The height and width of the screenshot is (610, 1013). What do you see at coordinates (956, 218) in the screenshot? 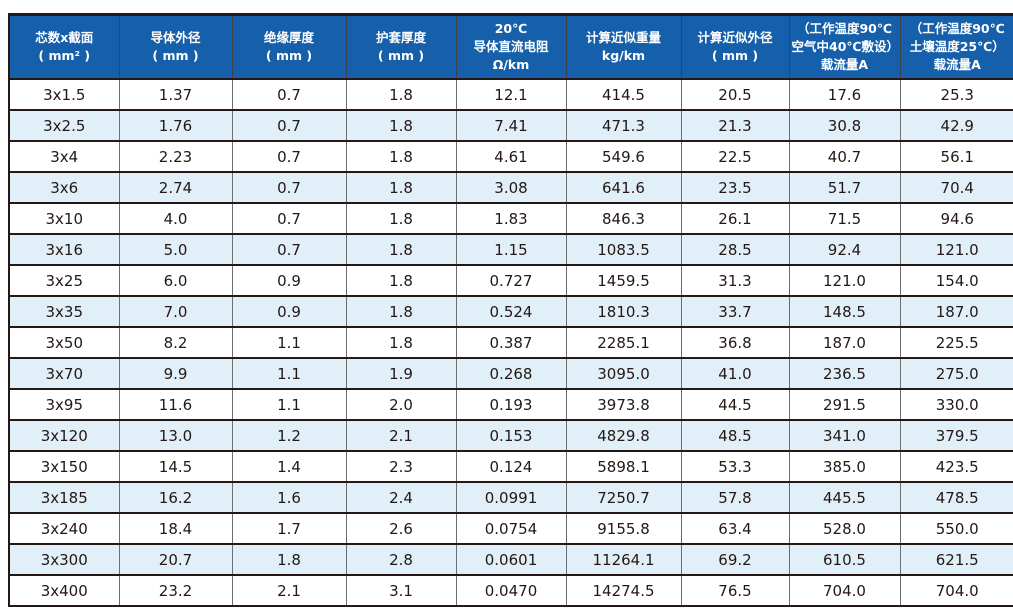
I see `table-cell: 94.6` at bounding box center [956, 218].